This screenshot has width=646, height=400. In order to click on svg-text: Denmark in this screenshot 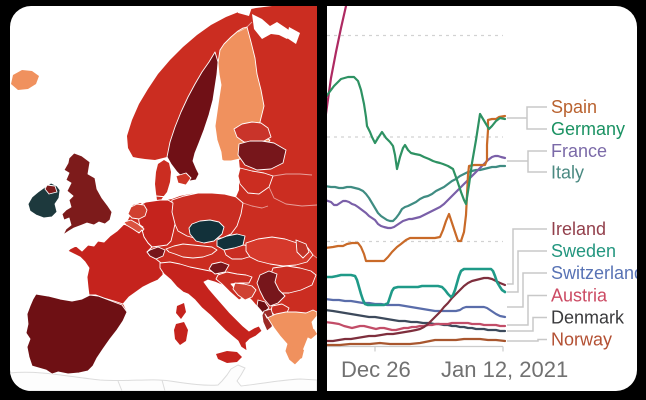, I will do `click(588, 318)`.